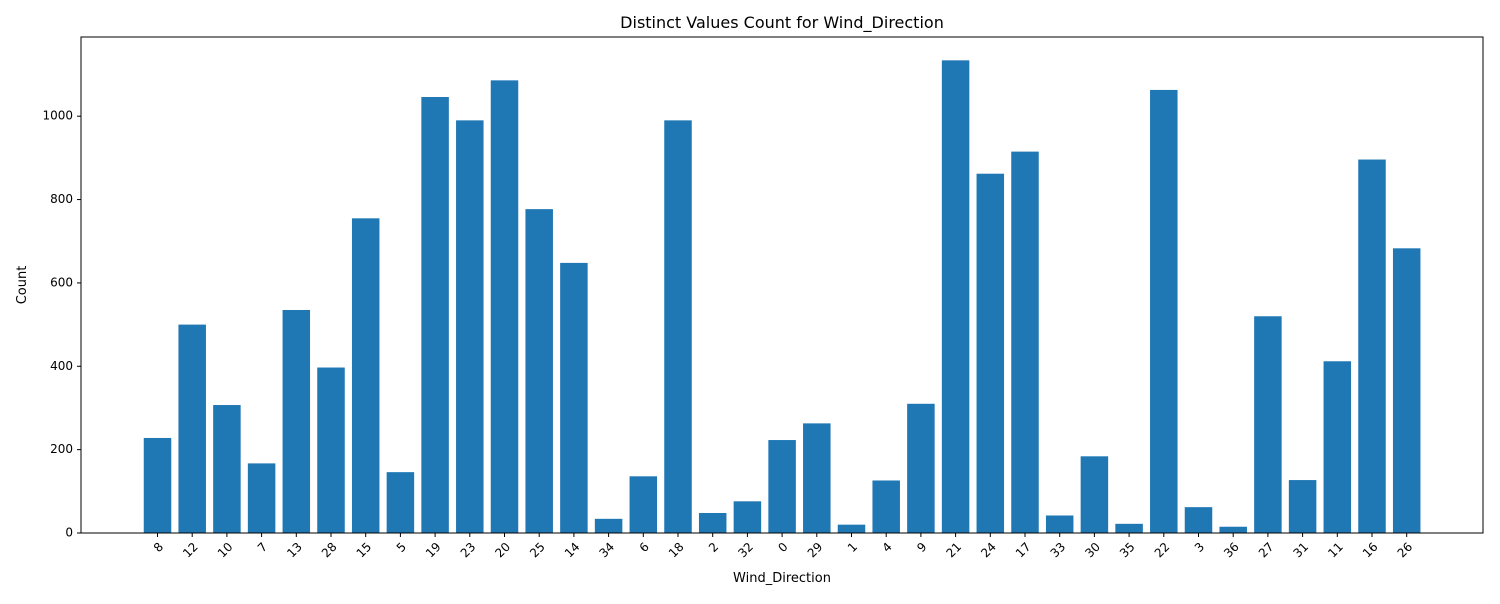 This screenshot has height=604, width=1500. I want to click on x-tick-label: 36, so click(1231, 550).